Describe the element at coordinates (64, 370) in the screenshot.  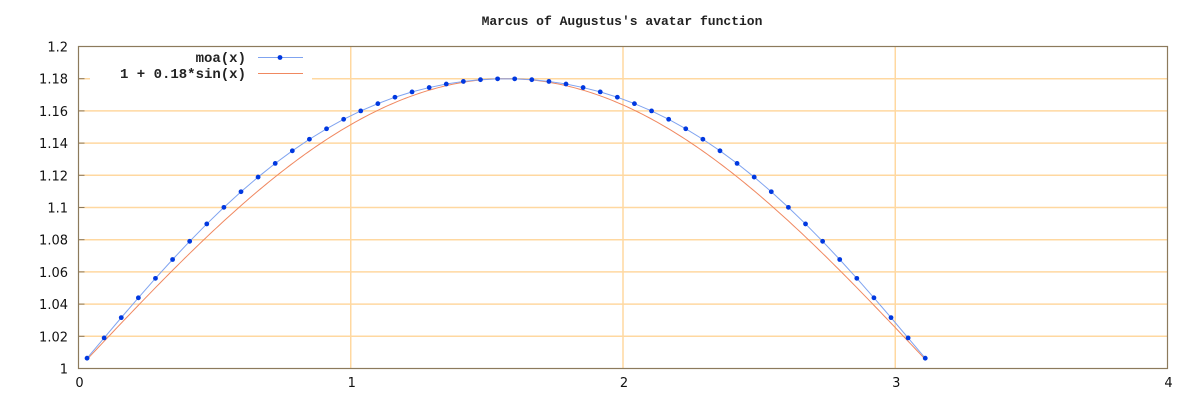
I see `y-tick-label: 1` at that location.